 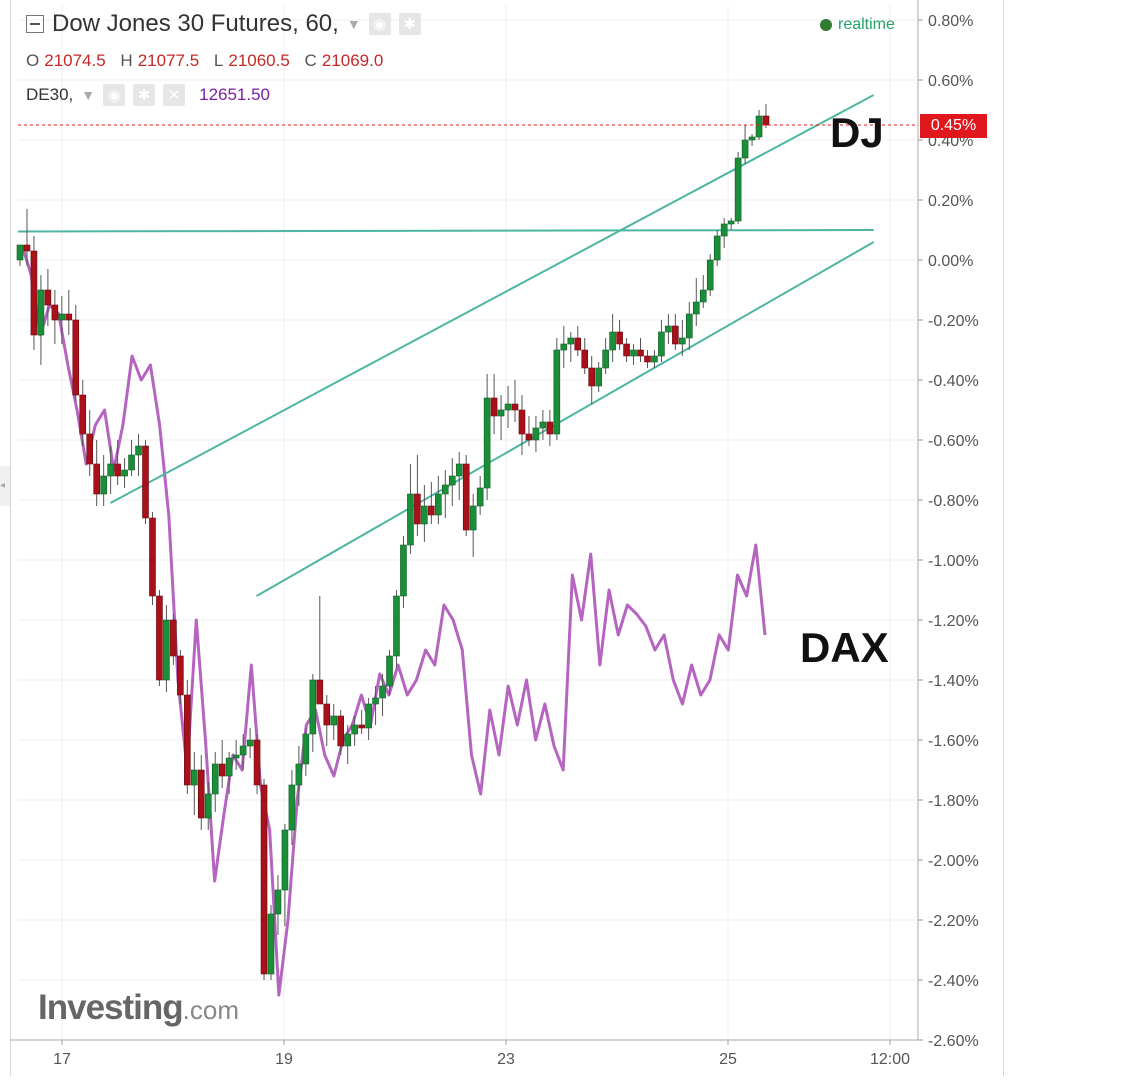 I want to click on open-value: 21074.5, so click(x=75, y=60).